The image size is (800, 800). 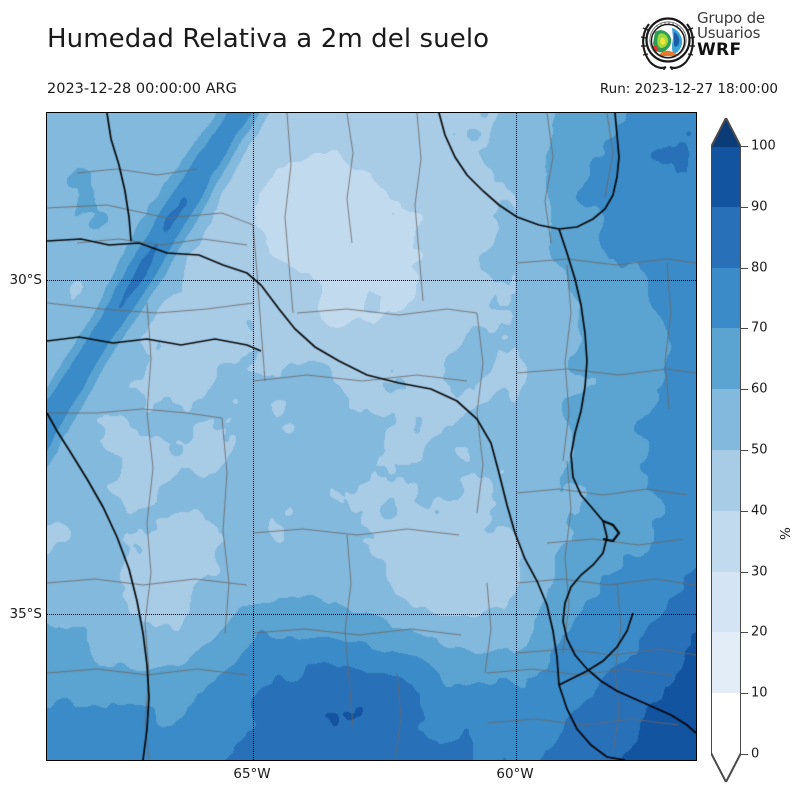 I want to click on colorbar-under-arrow, so click(x=726, y=767).